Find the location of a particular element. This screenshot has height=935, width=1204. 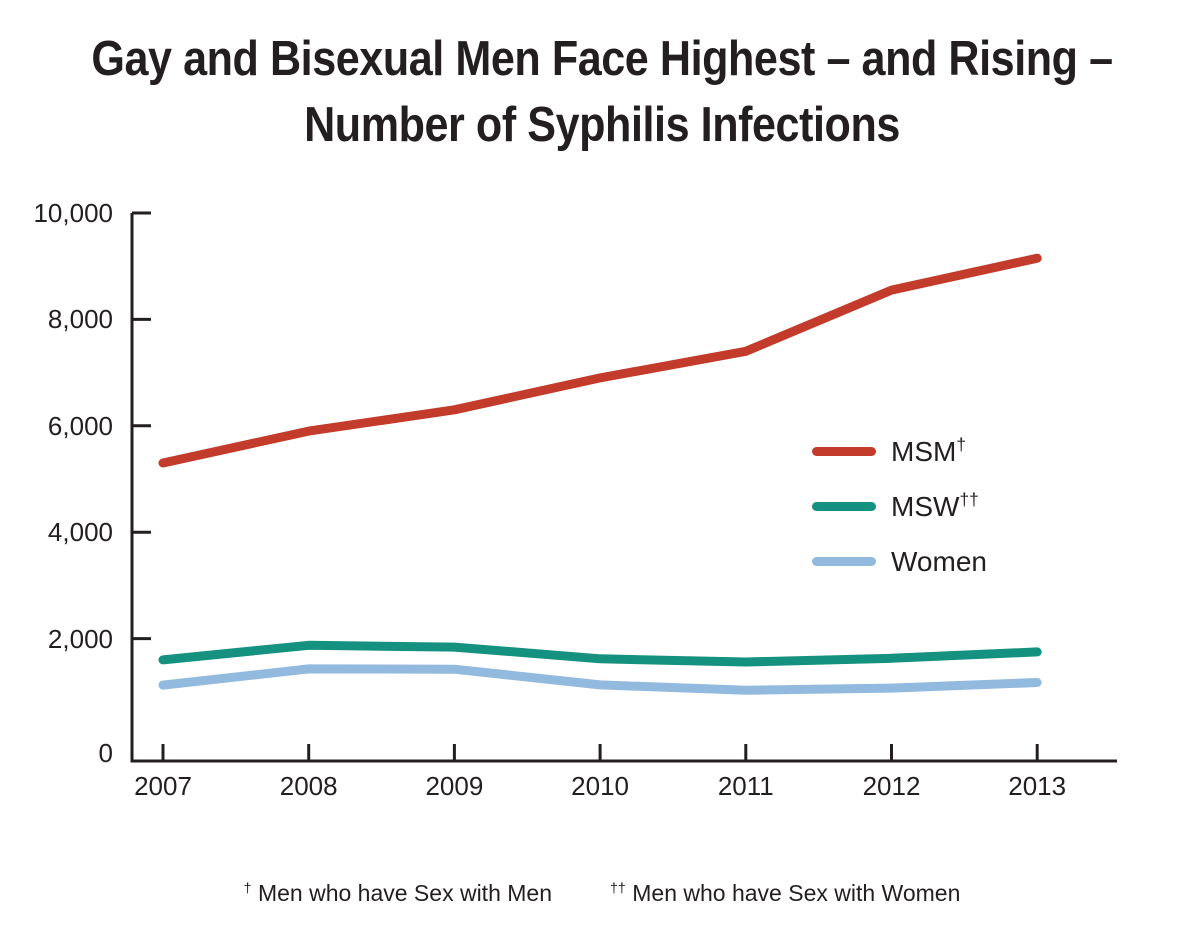

x-axis-label: 2013 is located at coordinates (1037, 786).